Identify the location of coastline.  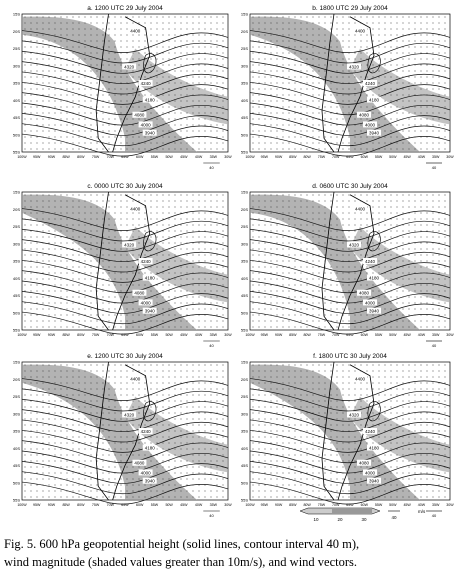
(123, 83).